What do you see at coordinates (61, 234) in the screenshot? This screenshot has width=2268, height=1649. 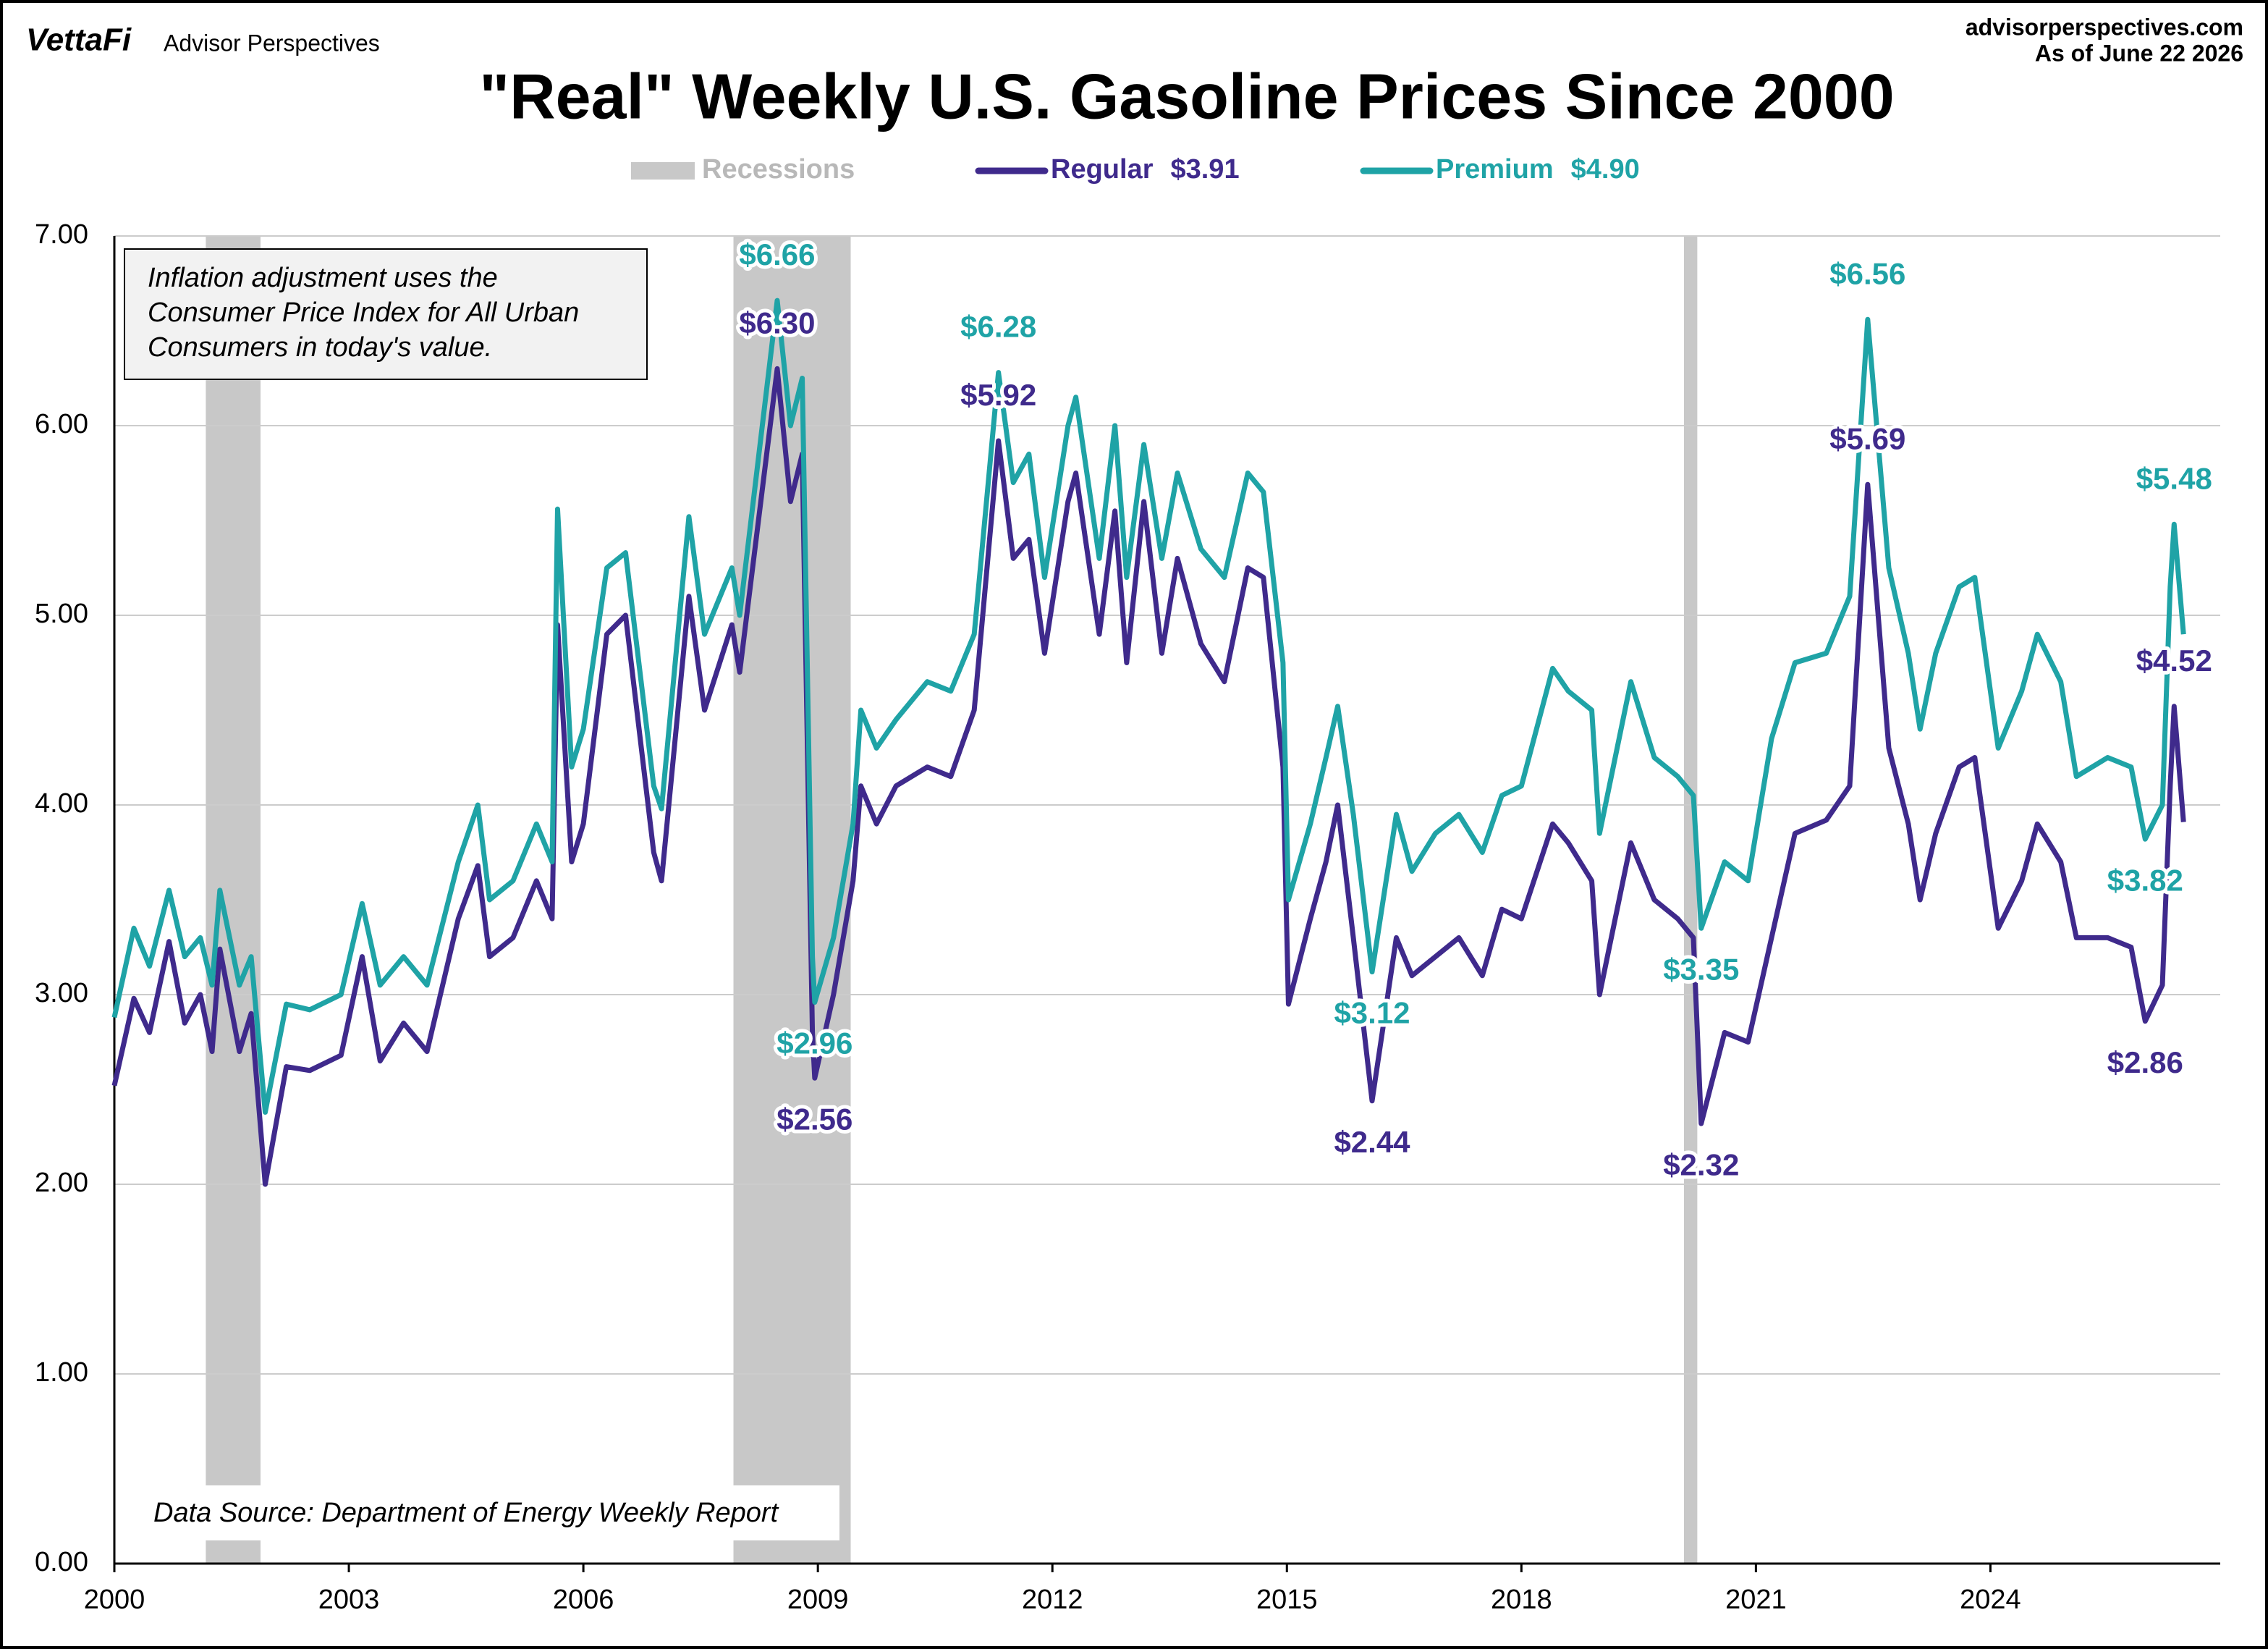 I see `y-tick-label: 7.00` at bounding box center [61, 234].